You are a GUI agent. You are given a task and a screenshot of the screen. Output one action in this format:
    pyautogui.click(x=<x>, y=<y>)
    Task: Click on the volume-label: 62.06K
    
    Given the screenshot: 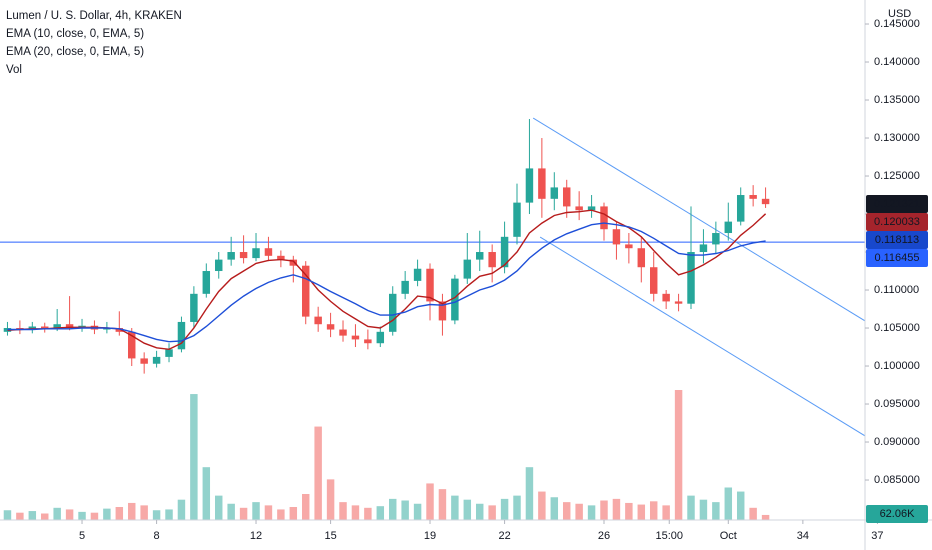 What is the action you would take?
    pyautogui.click(x=898, y=514)
    